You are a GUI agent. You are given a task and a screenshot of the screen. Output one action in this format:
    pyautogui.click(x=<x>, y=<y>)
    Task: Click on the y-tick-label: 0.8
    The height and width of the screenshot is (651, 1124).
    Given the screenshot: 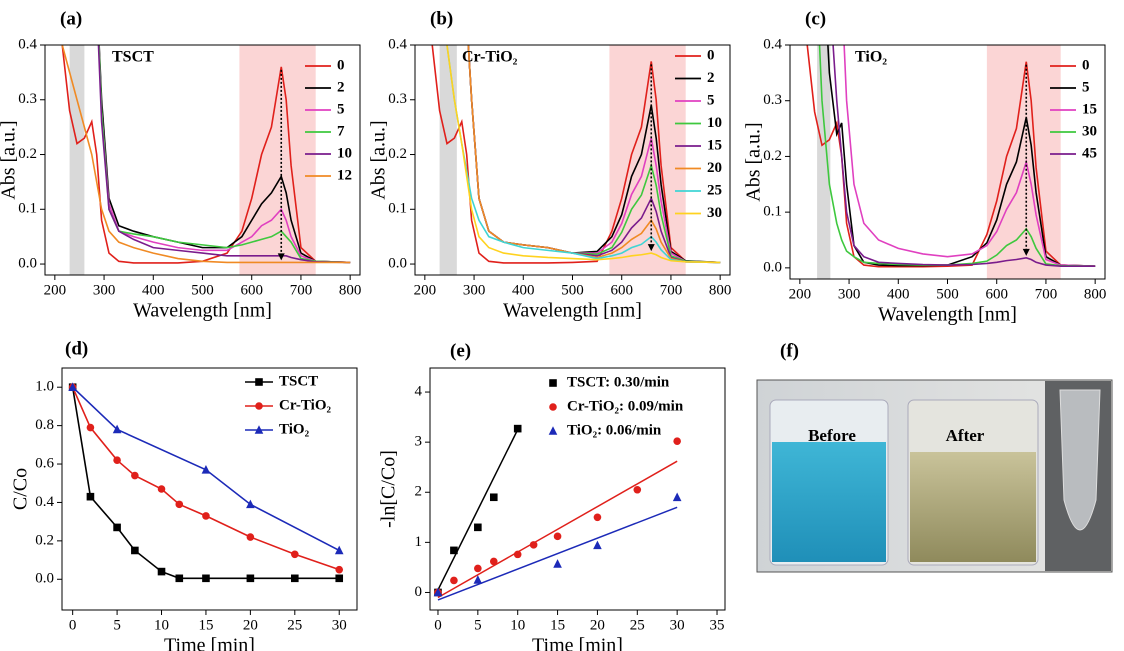 What is the action you would take?
    pyautogui.click(x=44, y=425)
    